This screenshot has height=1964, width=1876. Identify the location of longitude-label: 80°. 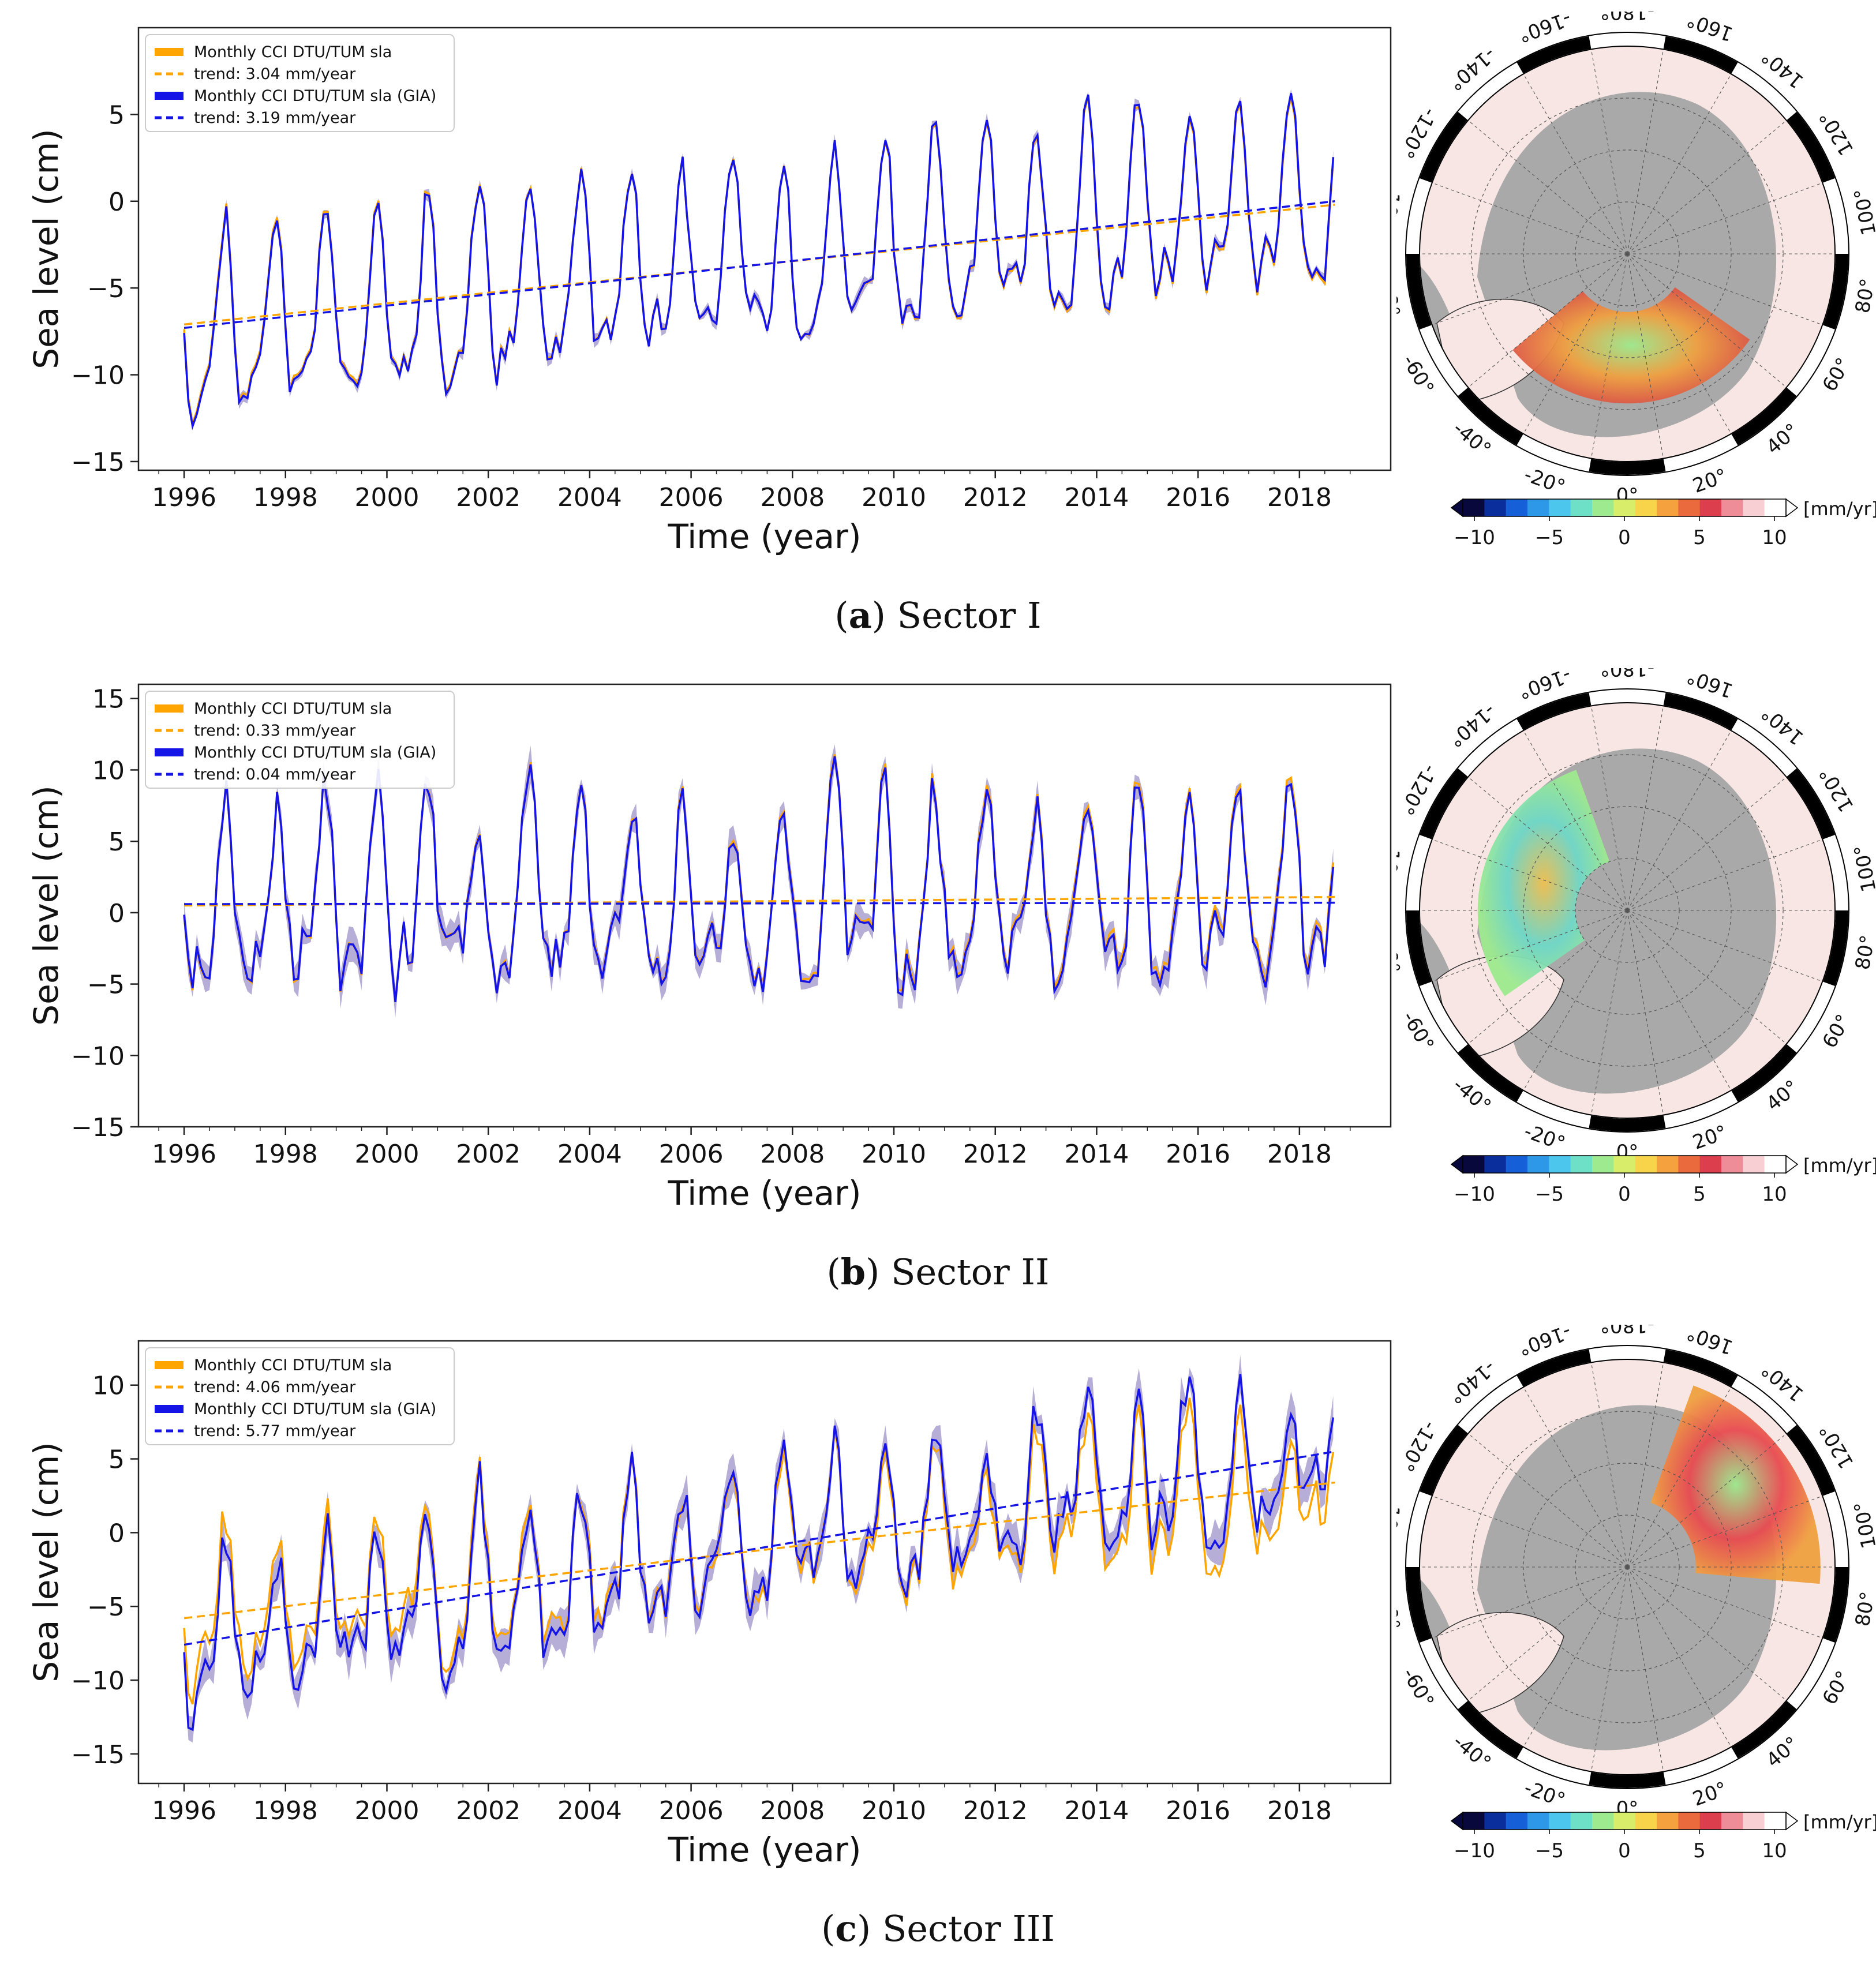
(1863, 953).